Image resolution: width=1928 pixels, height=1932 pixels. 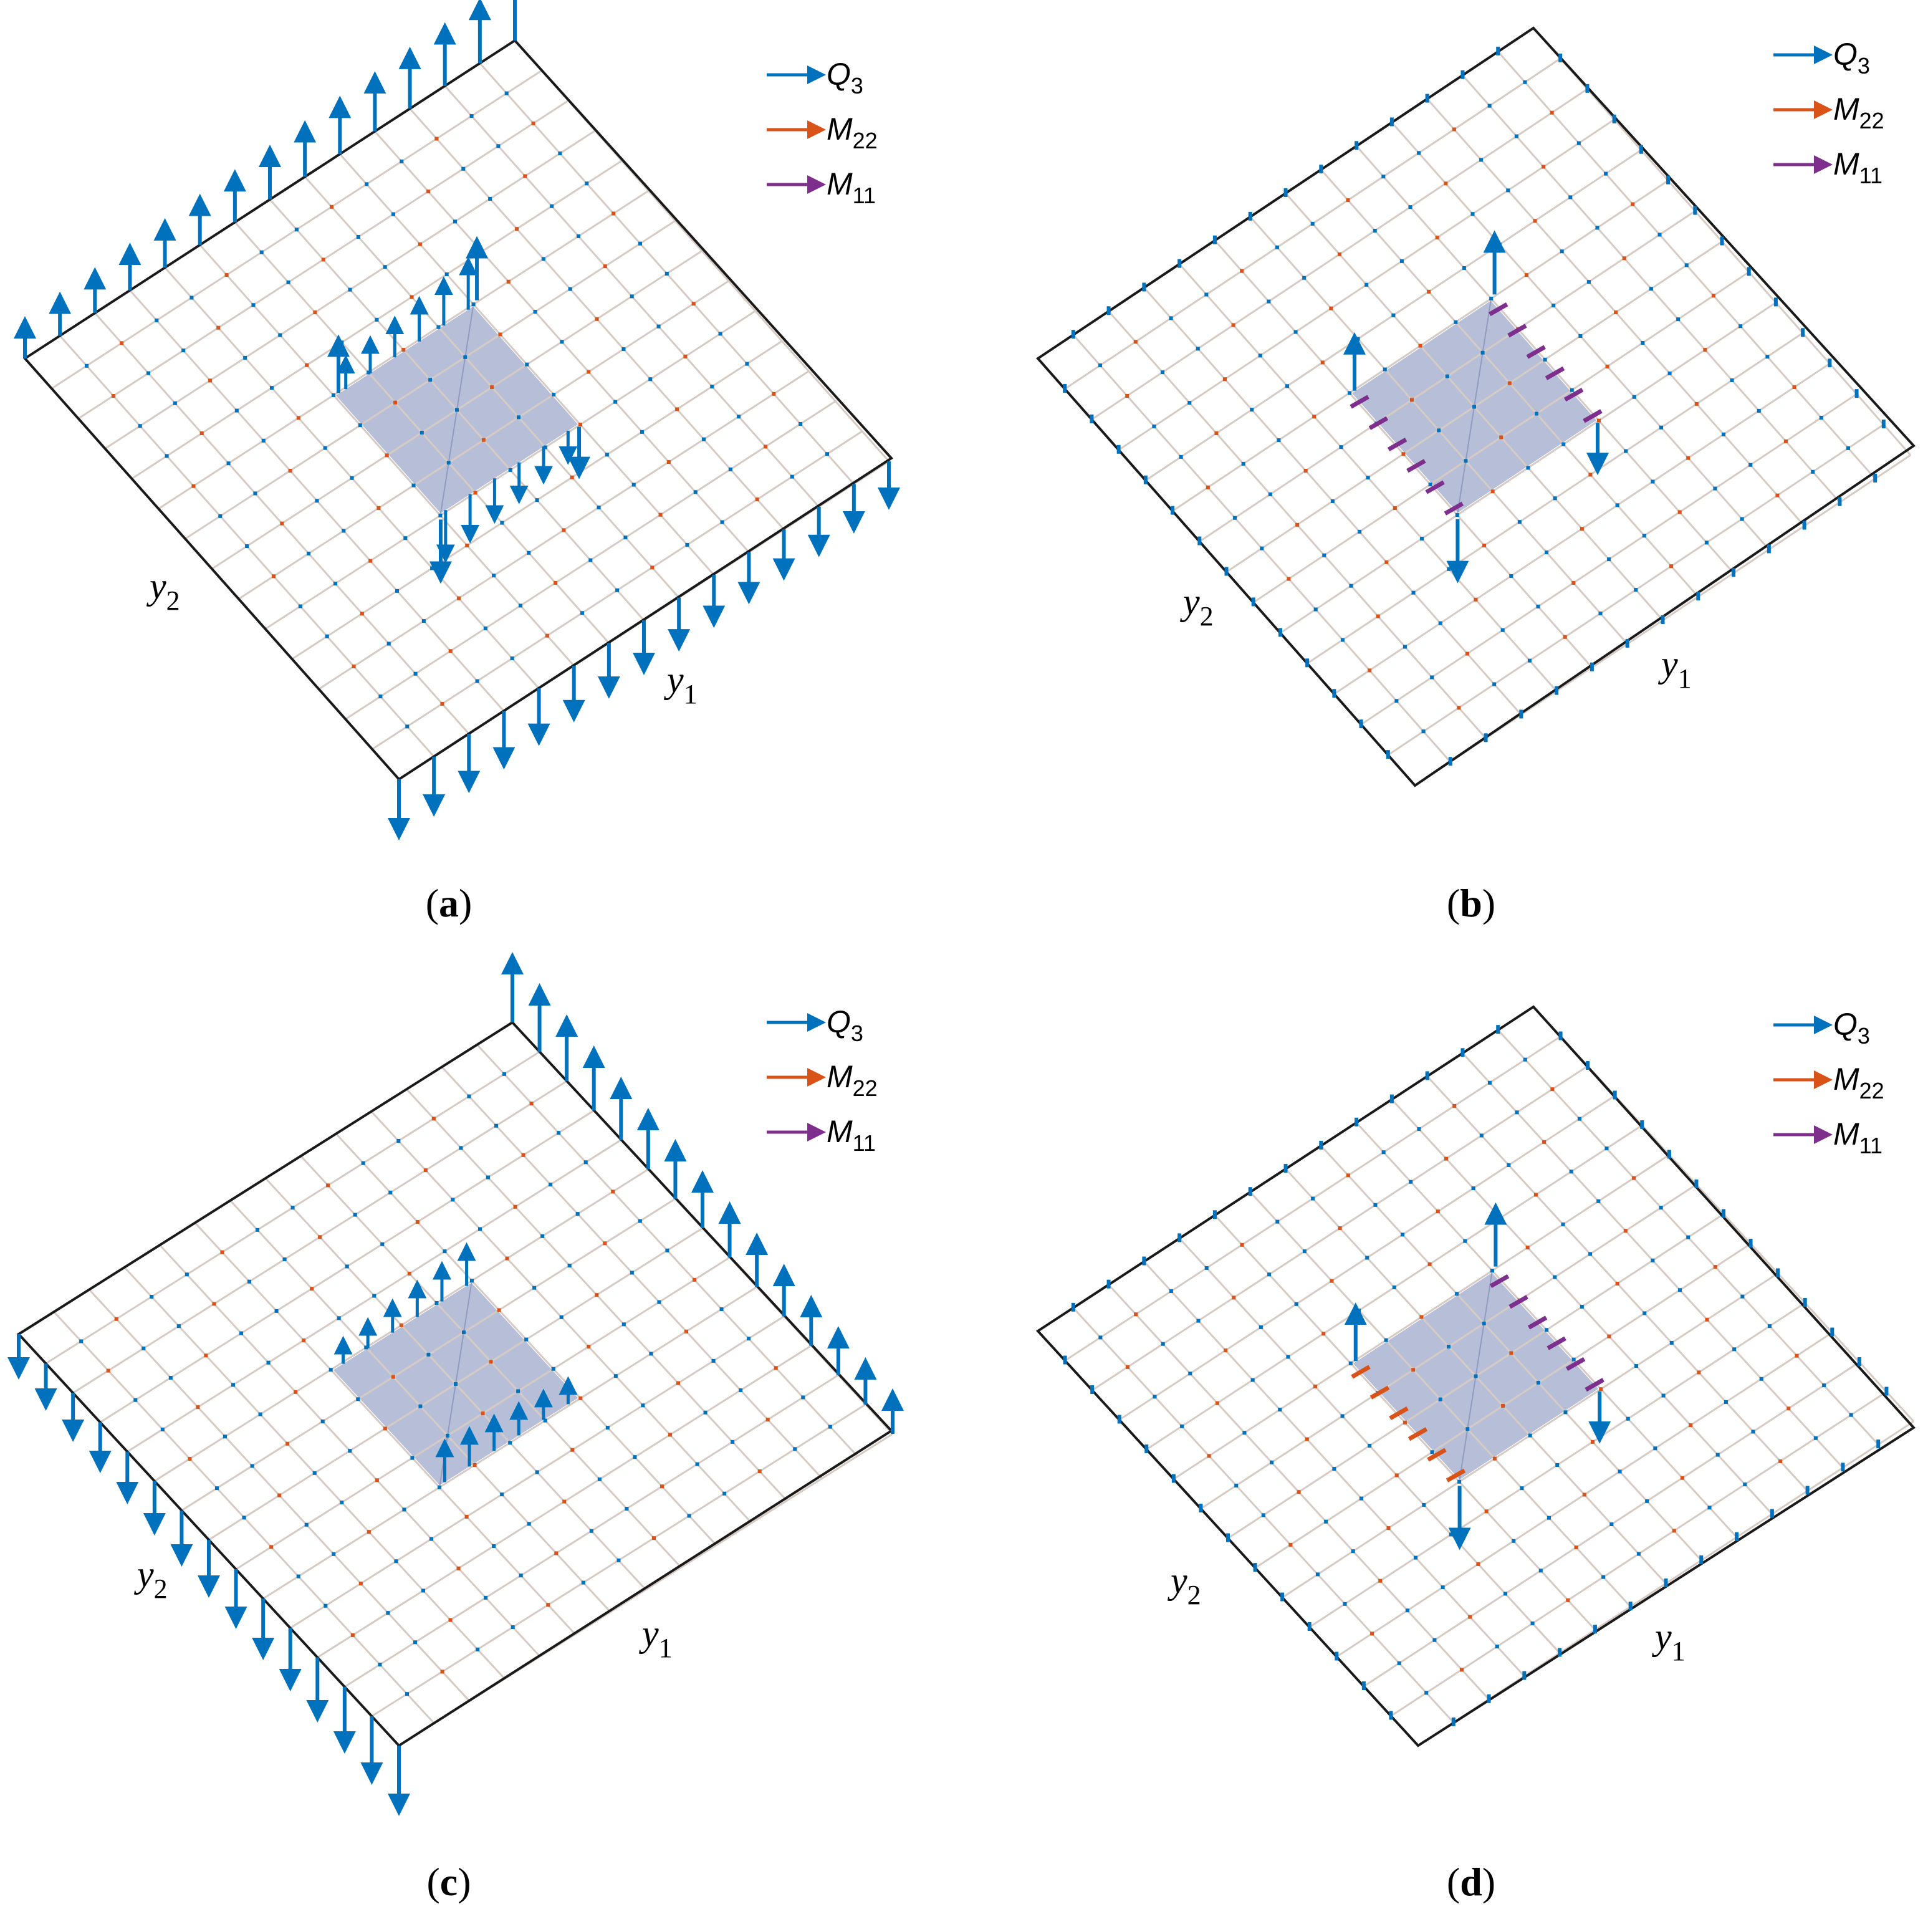 What do you see at coordinates (1207, 616) in the screenshot?
I see `axis-subscript: 2` at bounding box center [1207, 616].